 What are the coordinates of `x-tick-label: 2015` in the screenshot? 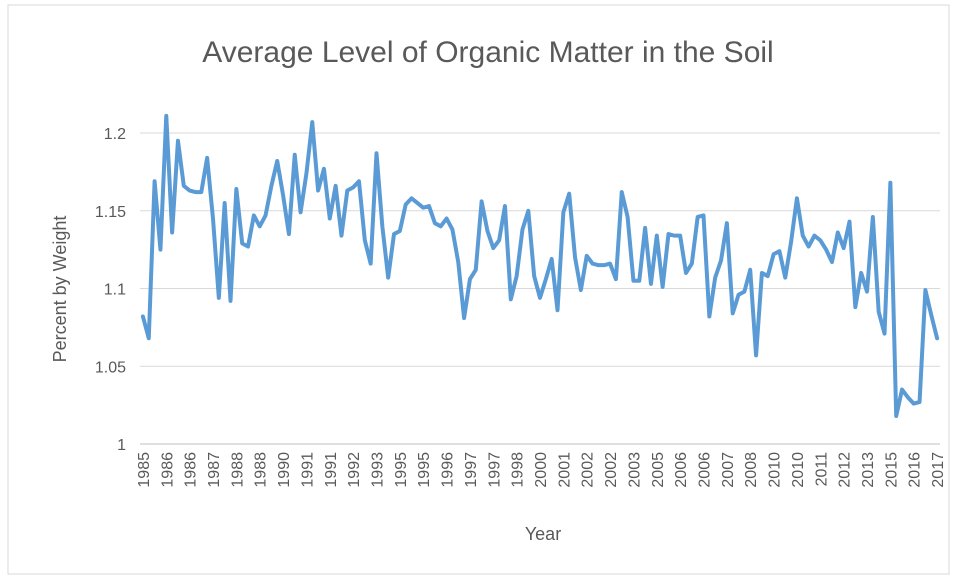 It's located at (891, 470).